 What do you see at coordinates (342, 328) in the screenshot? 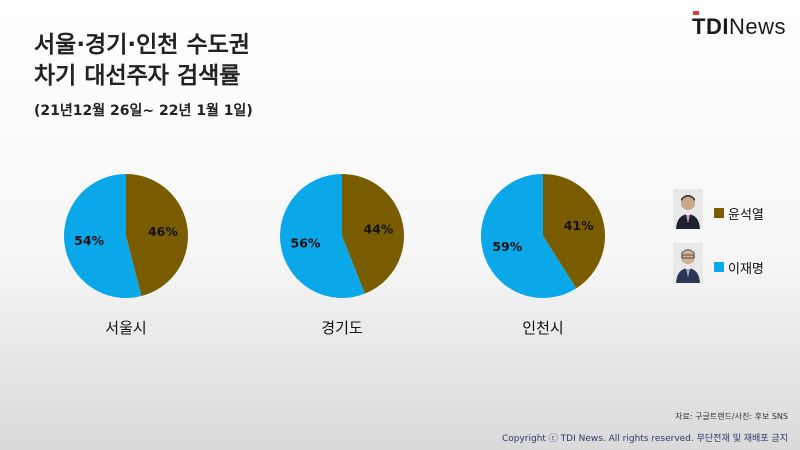
I see `pie-title-gyeonggi: 경기도` at bounding box center [342, 328].